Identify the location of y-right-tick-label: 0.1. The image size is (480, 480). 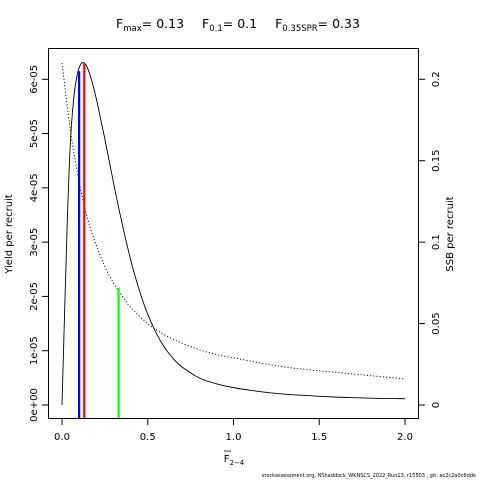
(436, 242).